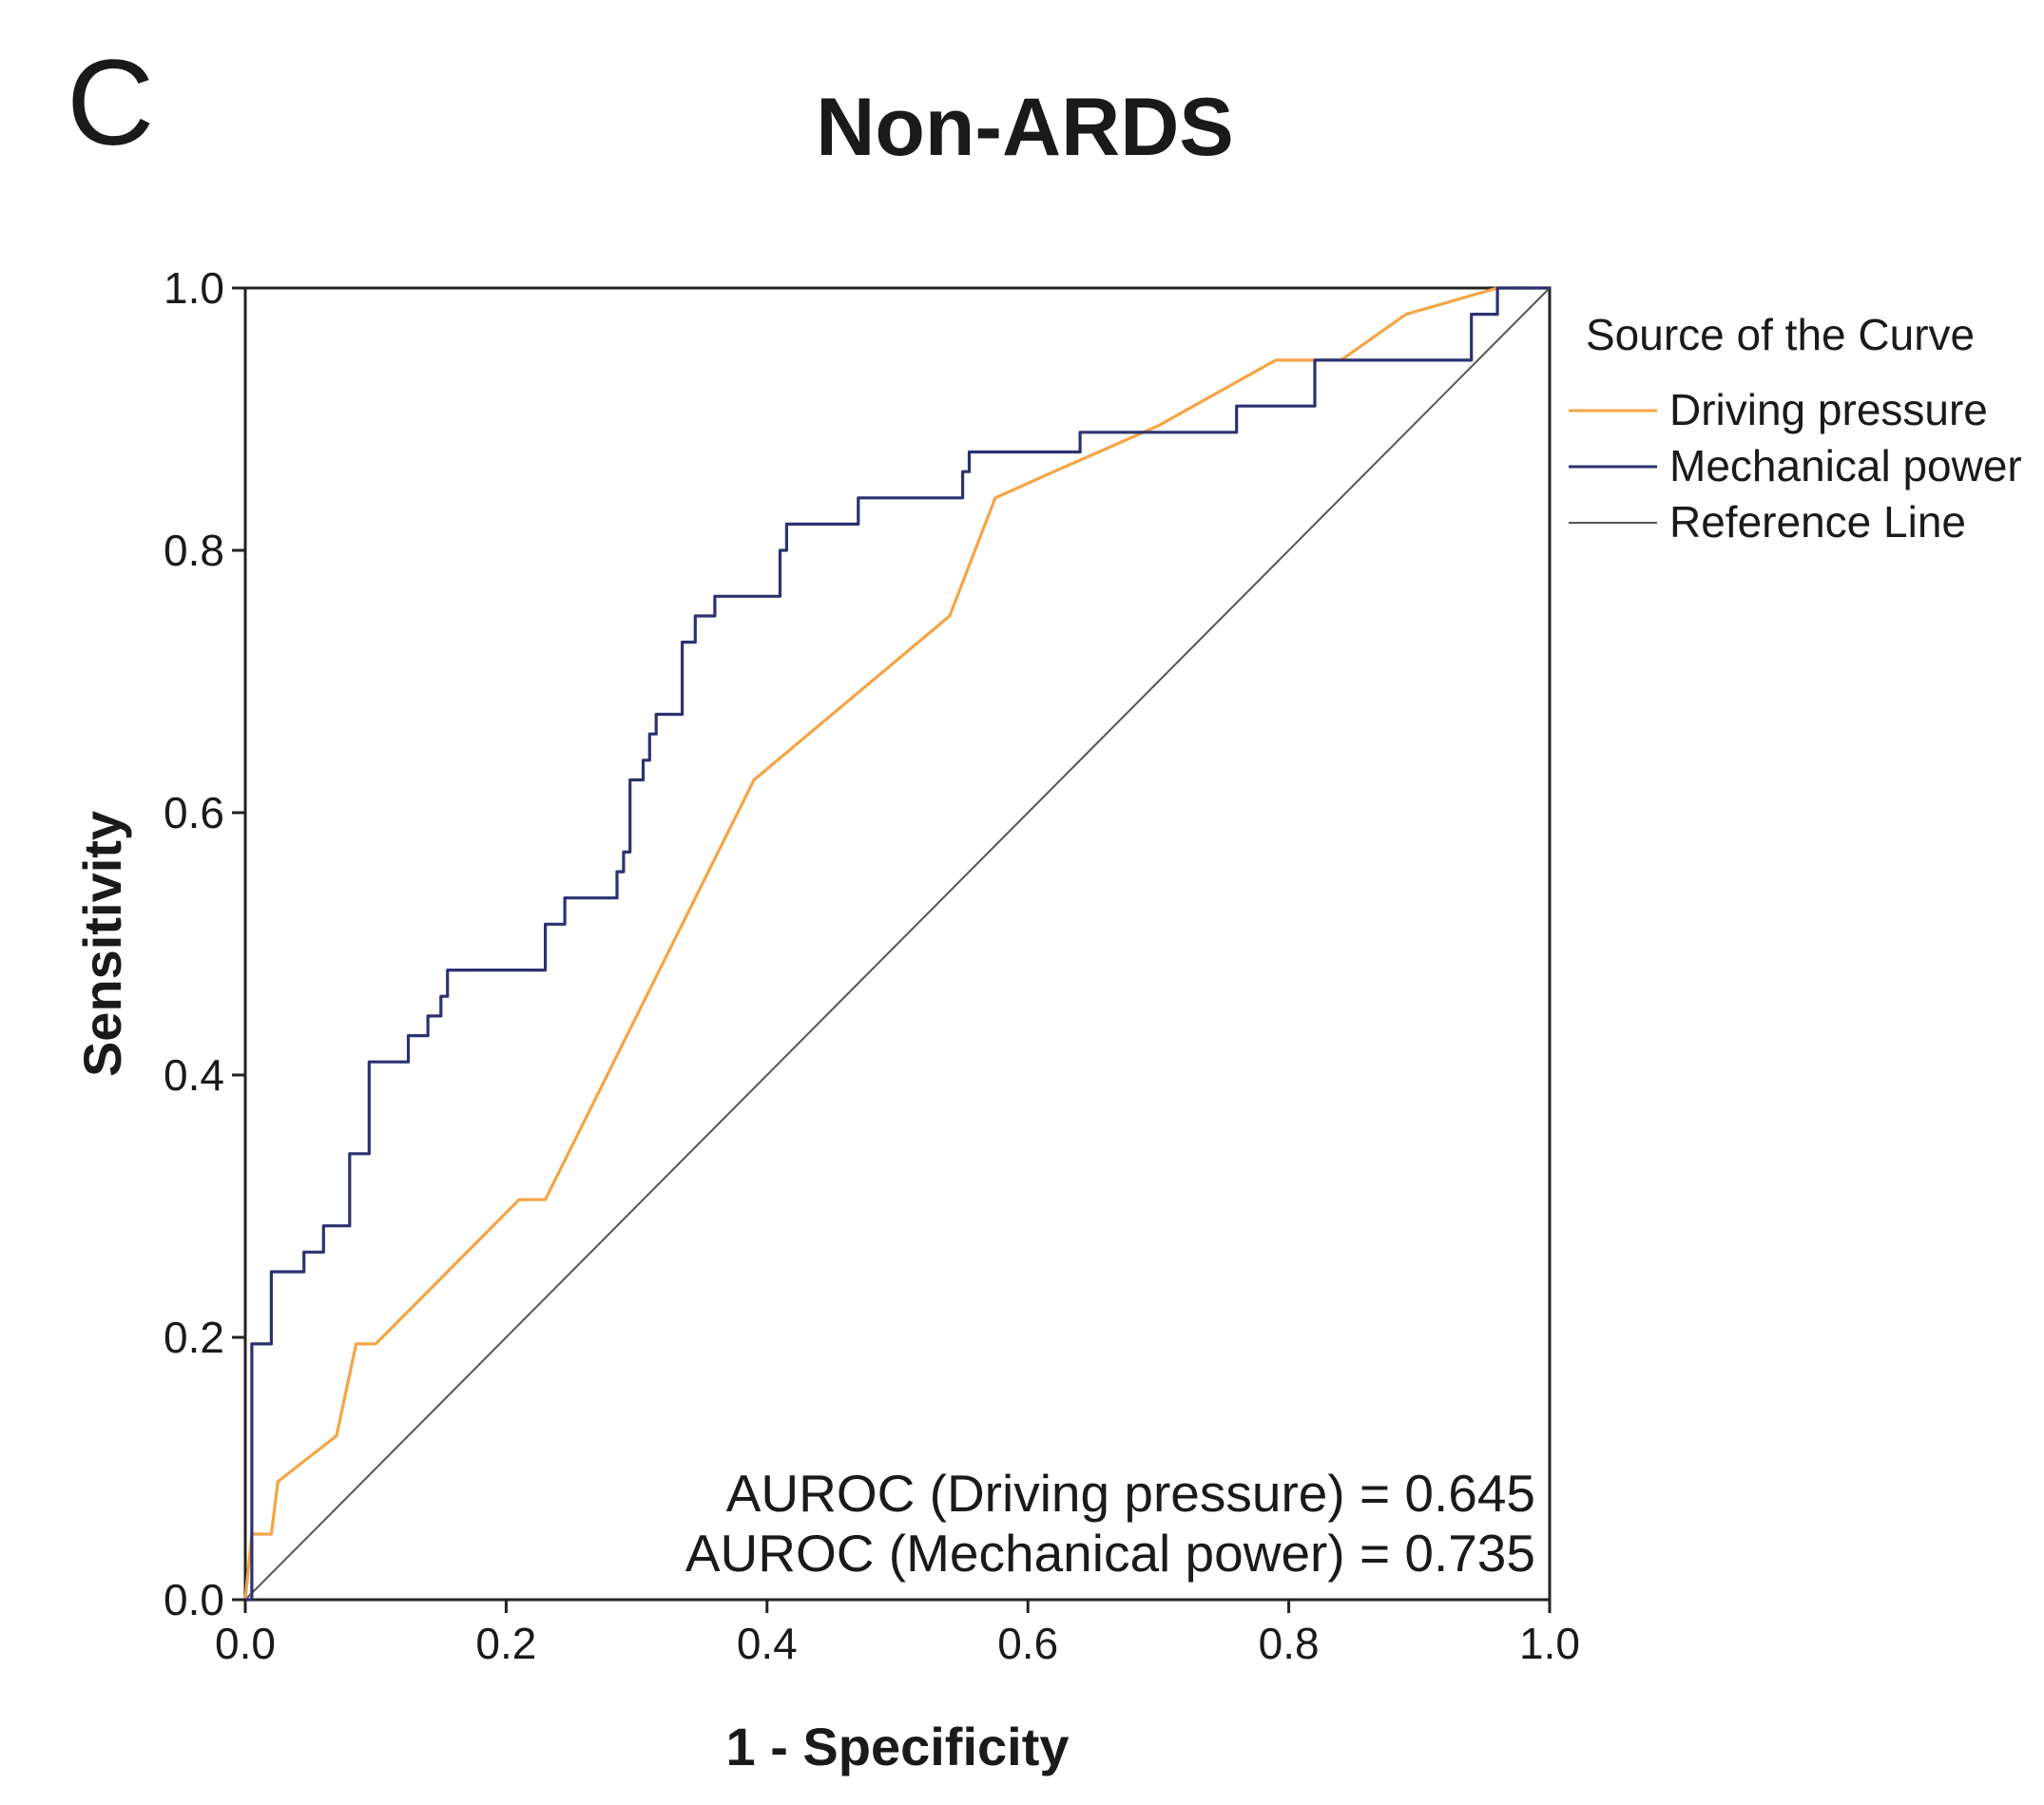 The height and width of the screenshot is (1805, 2044). I want to click on legend-entry-driving-pressure: Driving pressure, so click(1828, 410).